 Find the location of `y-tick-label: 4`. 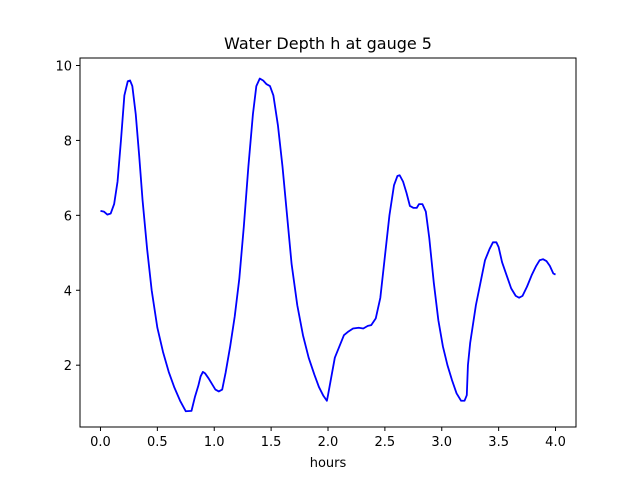

y-tick-label: 4 is located at coordinates (68, 291).